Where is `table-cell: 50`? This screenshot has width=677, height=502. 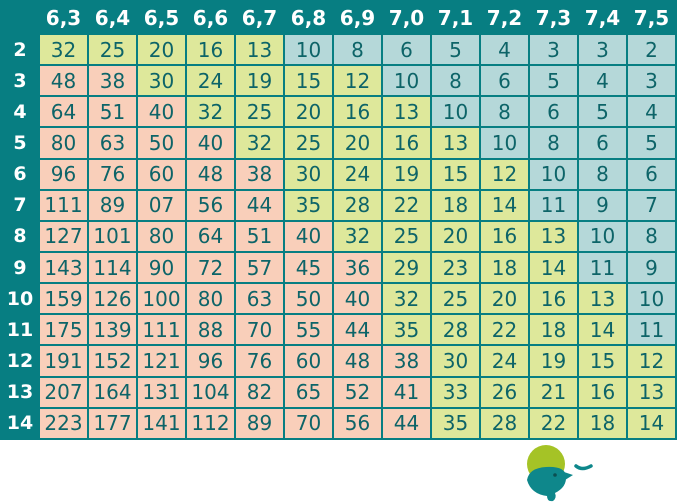
table-cell: 50 is located at coordinates (308, 299).